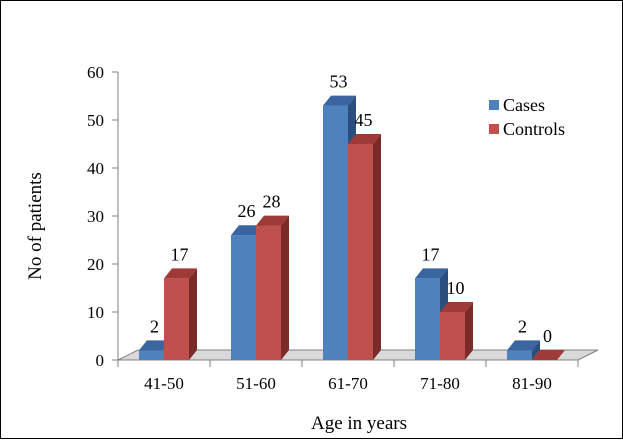 The width and height of the screenshot is (623, 443). Describe the element at coordinates (100, 360) in the screenshot. I see `y-tick-label: 0` at that location.